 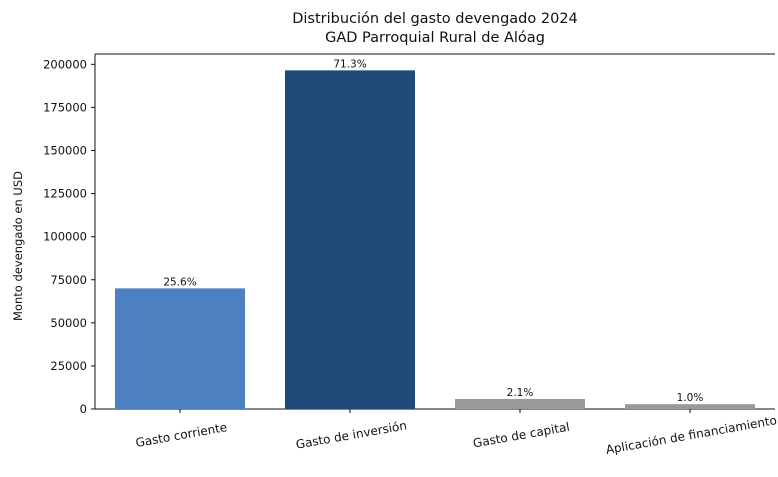 I want to click on y-tick-label: 150000, so click(x=65, y=151).